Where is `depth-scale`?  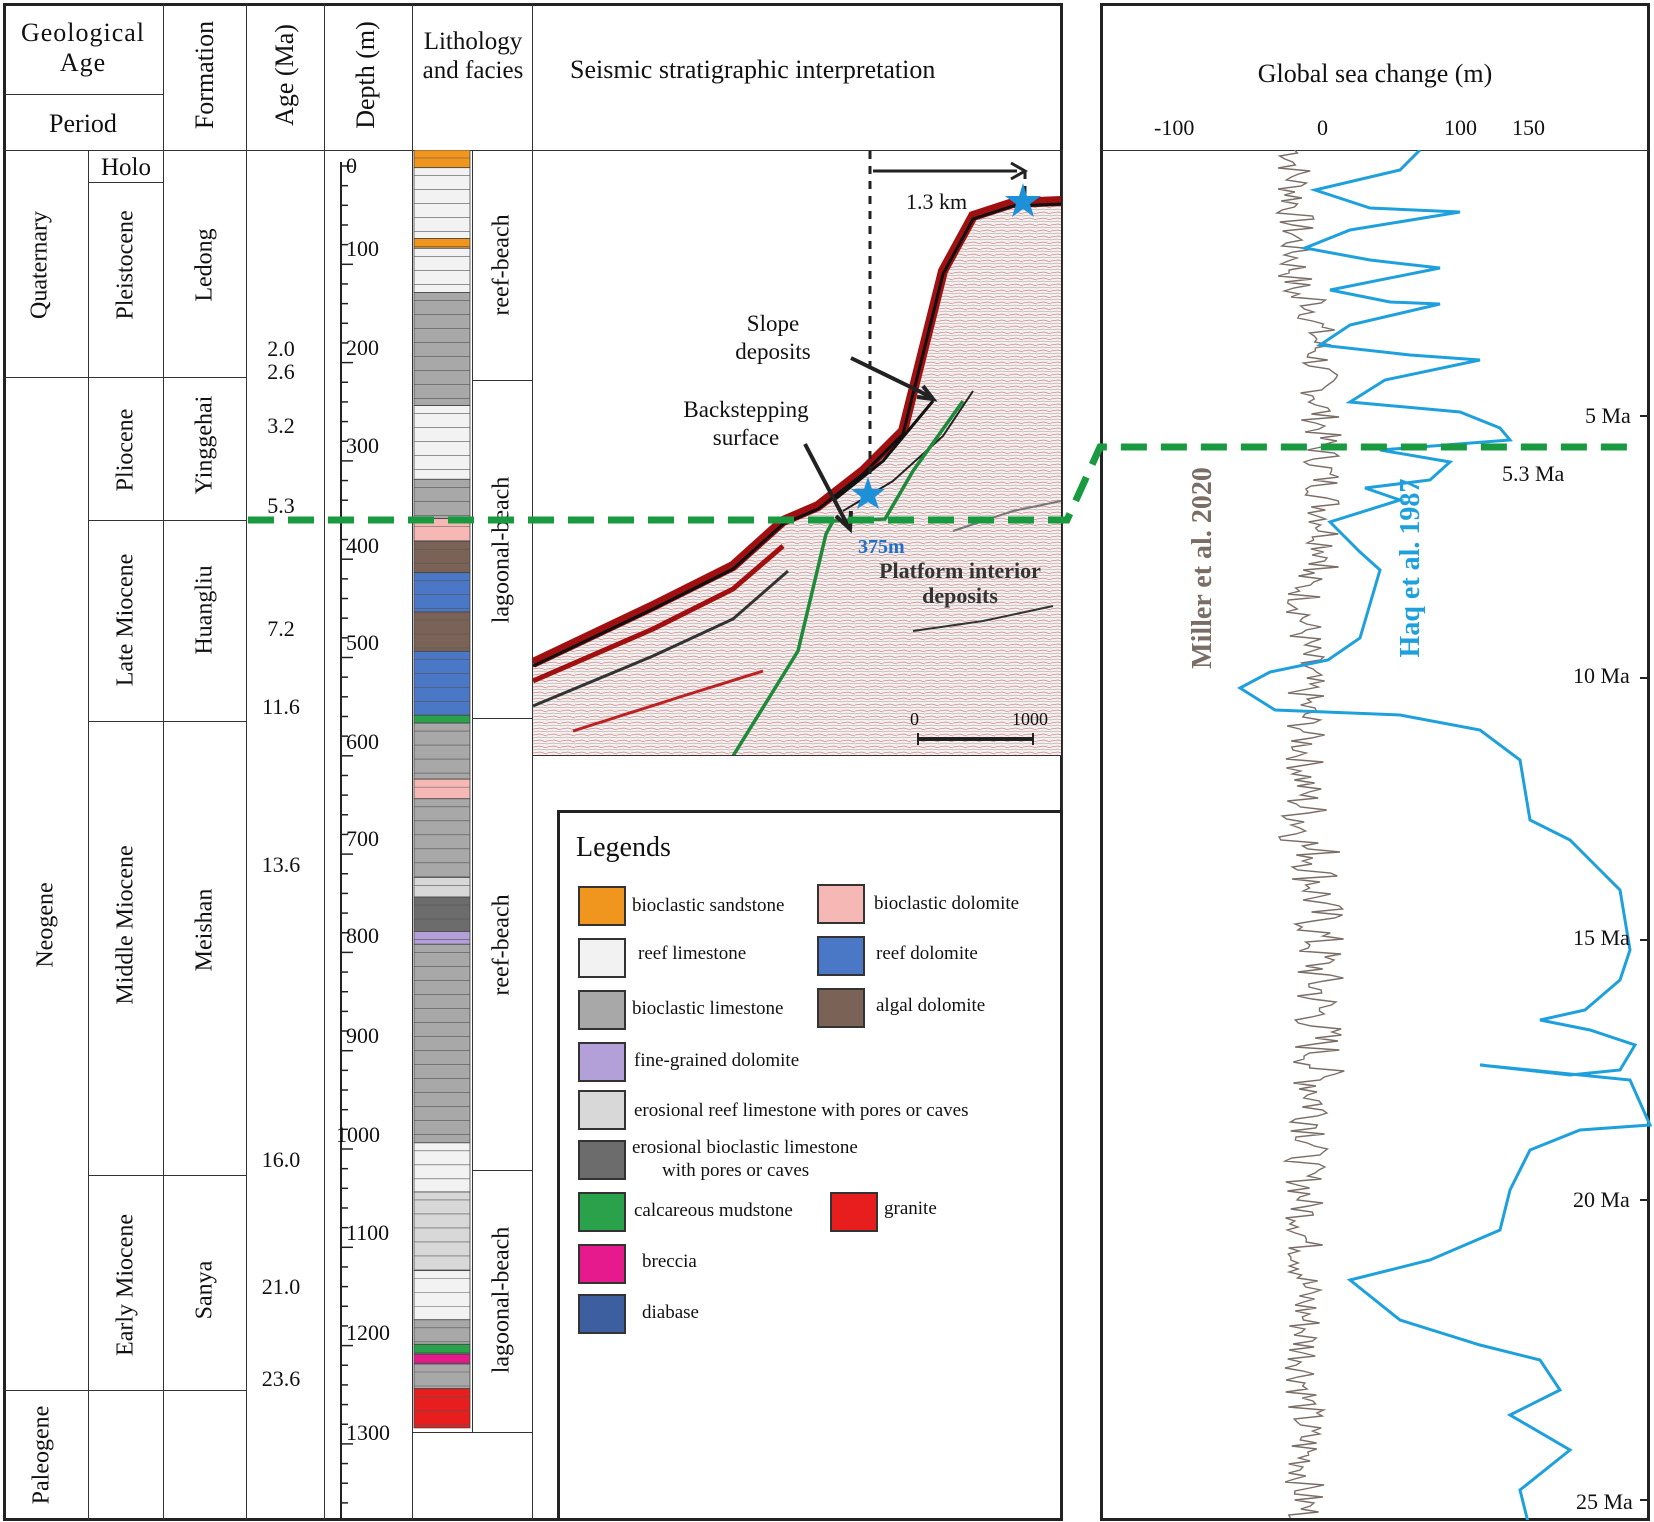 depth-scale is located at coordinates (346, 841).